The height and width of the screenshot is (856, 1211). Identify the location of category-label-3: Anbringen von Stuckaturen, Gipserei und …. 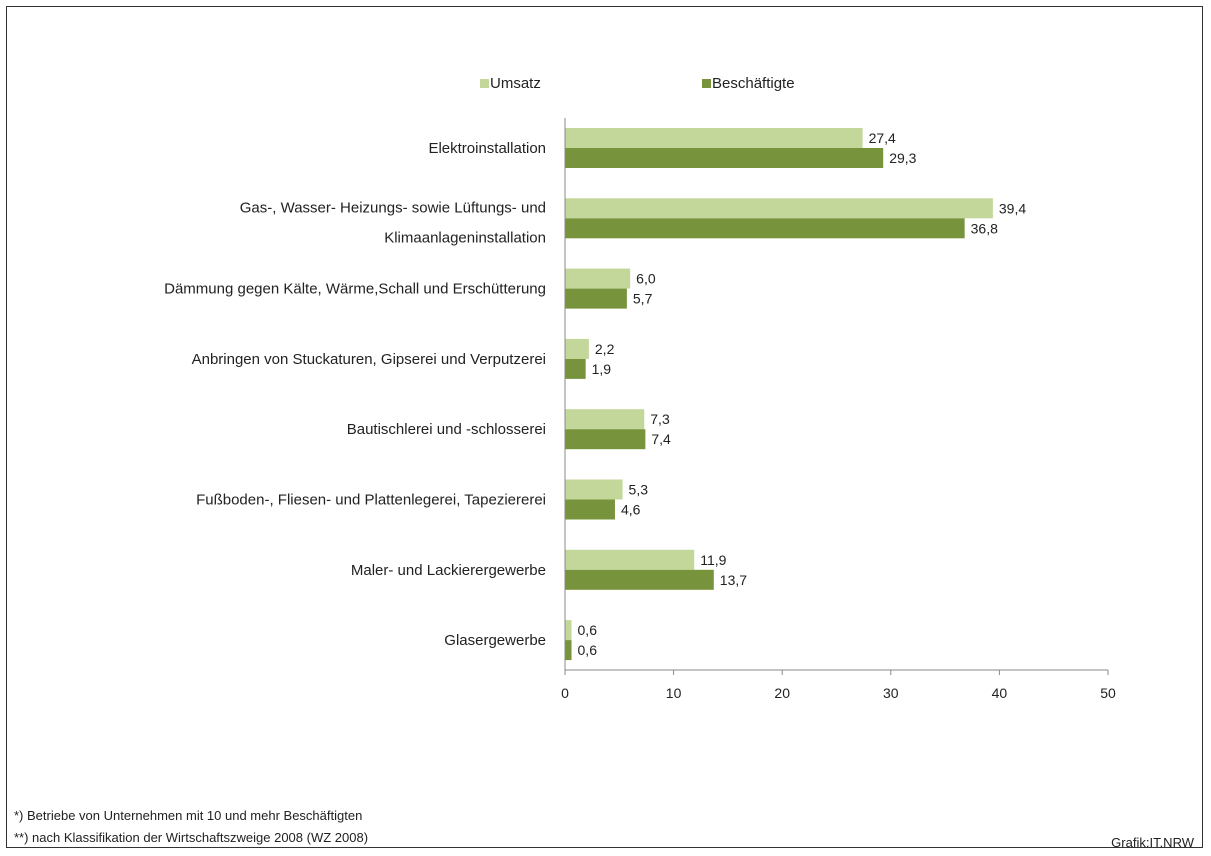
(369, 359).